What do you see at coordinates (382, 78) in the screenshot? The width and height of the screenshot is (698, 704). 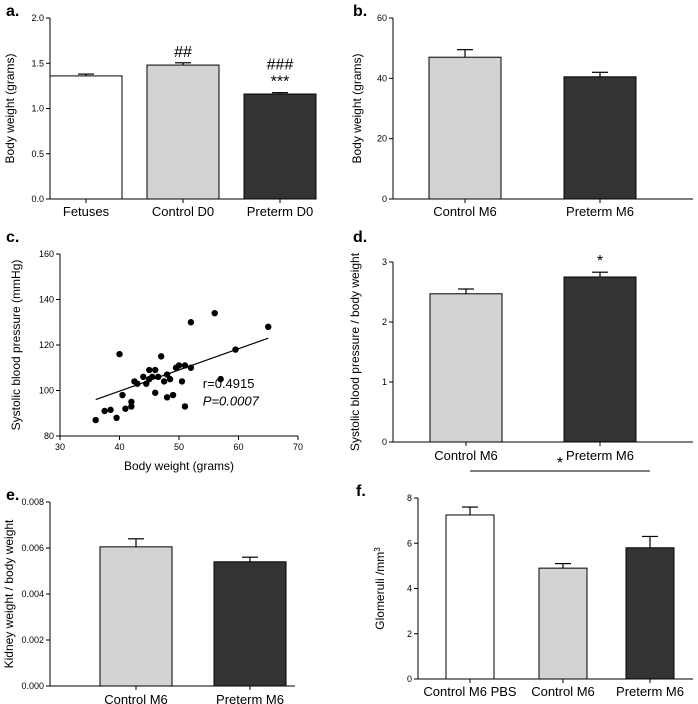 I see `panel-b-y-tick-label: 40` at bounding box center [382, 78].